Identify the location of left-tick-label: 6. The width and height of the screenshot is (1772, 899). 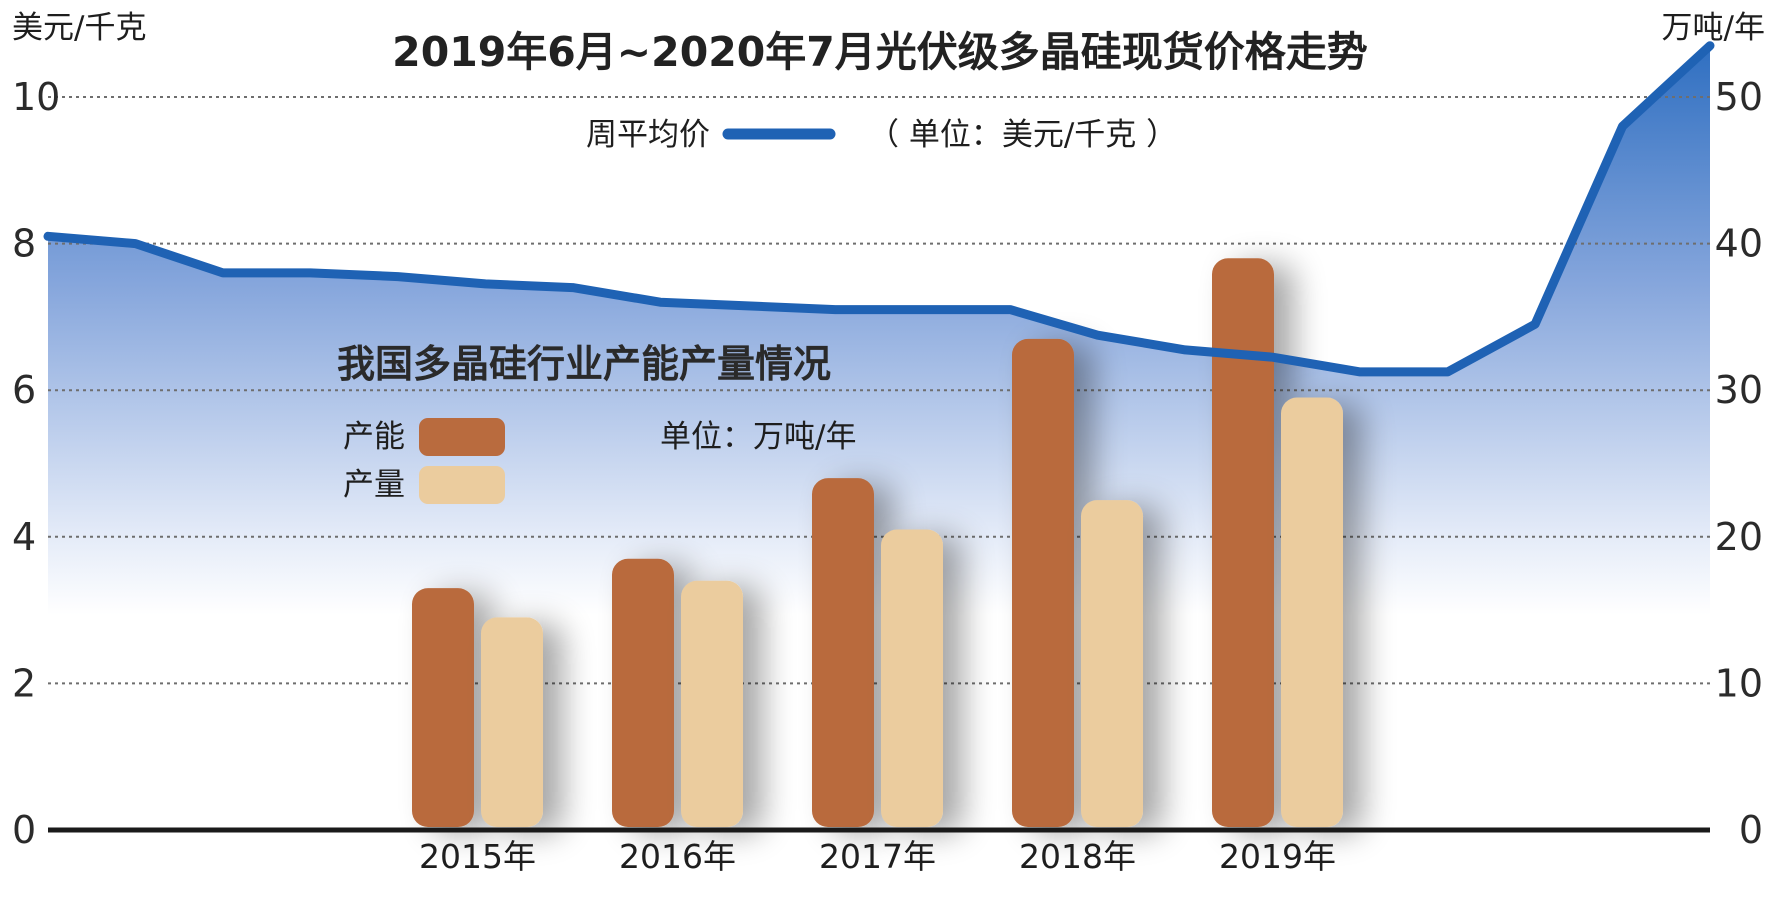
(24, 390).